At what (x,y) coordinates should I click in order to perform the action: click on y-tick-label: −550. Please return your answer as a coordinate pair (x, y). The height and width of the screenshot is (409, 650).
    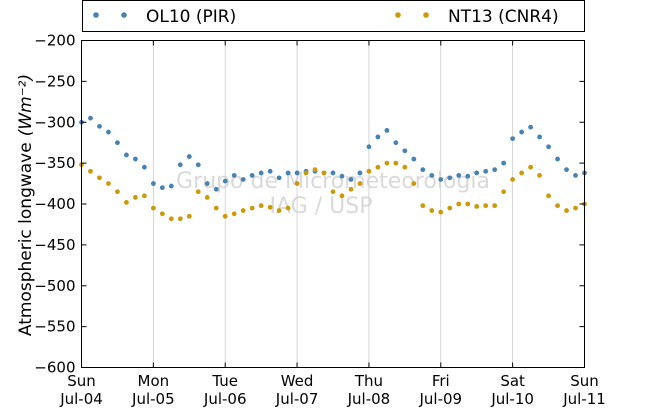
    Looking at the image, I should click on (54, 327).